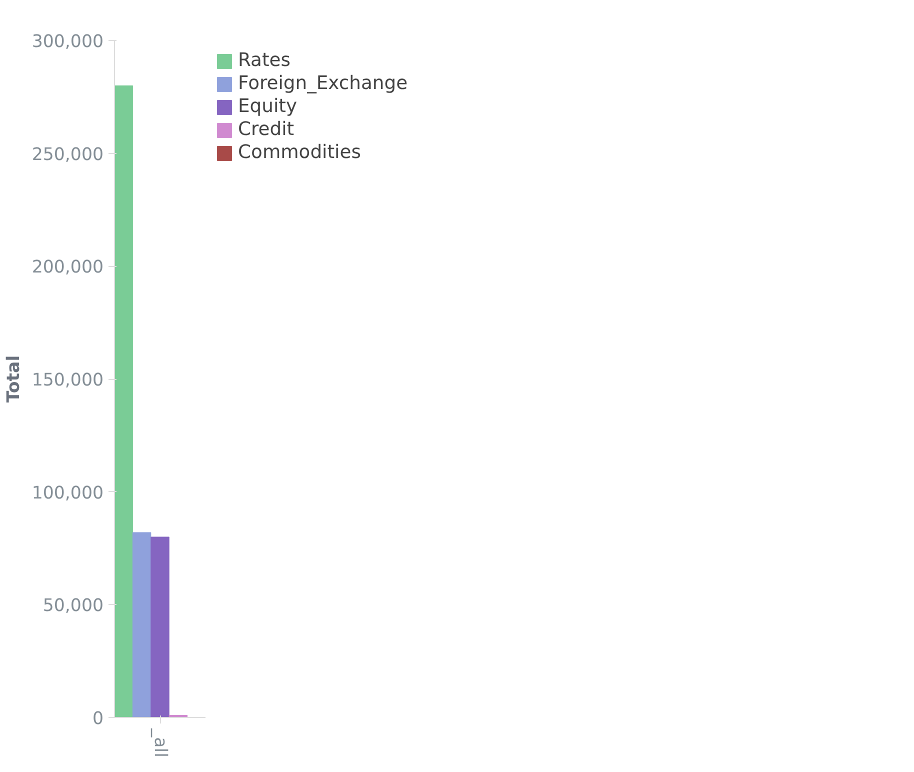 The height and width of the screenshot is (772, 914). What do you see at coordinates (73, 606) in the screenshot?
I see `y-tick-label: 50,000` at bounding box center [73, 606].